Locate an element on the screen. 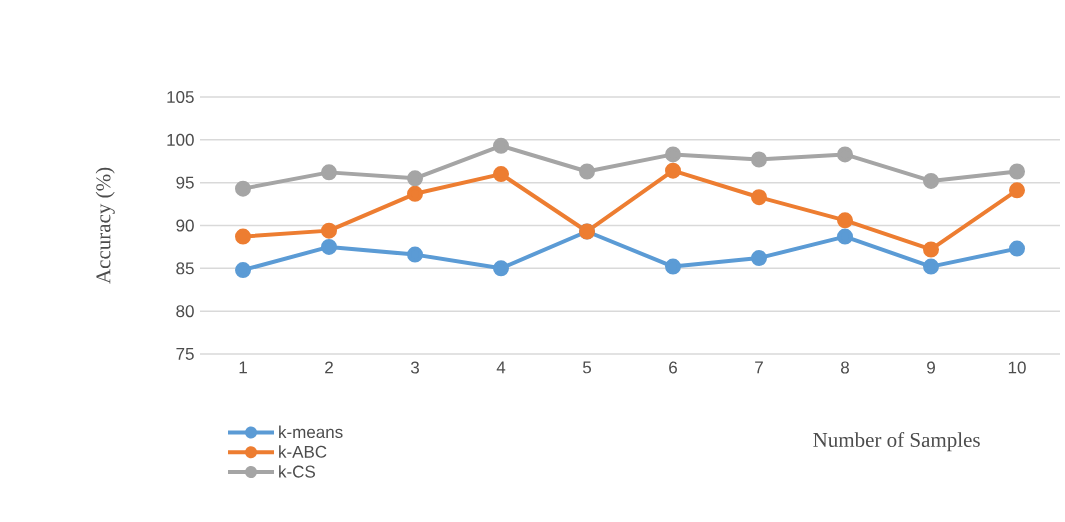 This screenshot has height=522, width=1065. x-tick-label: 7 is located at coordinates (759, 367).